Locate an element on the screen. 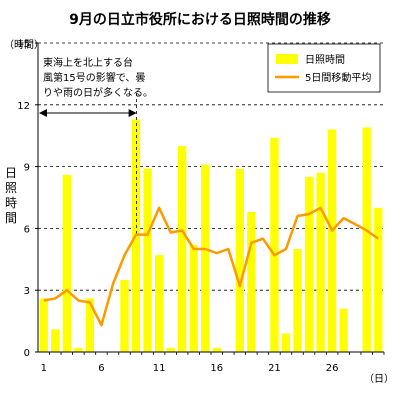  legend-bar-label: 日照時間 is located at coordinates (325, 60).